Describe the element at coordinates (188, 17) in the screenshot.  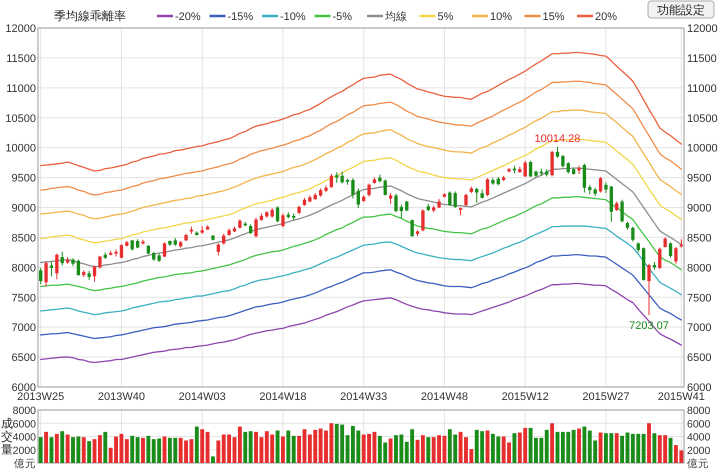
I see `legend-label: -20%` at that location.